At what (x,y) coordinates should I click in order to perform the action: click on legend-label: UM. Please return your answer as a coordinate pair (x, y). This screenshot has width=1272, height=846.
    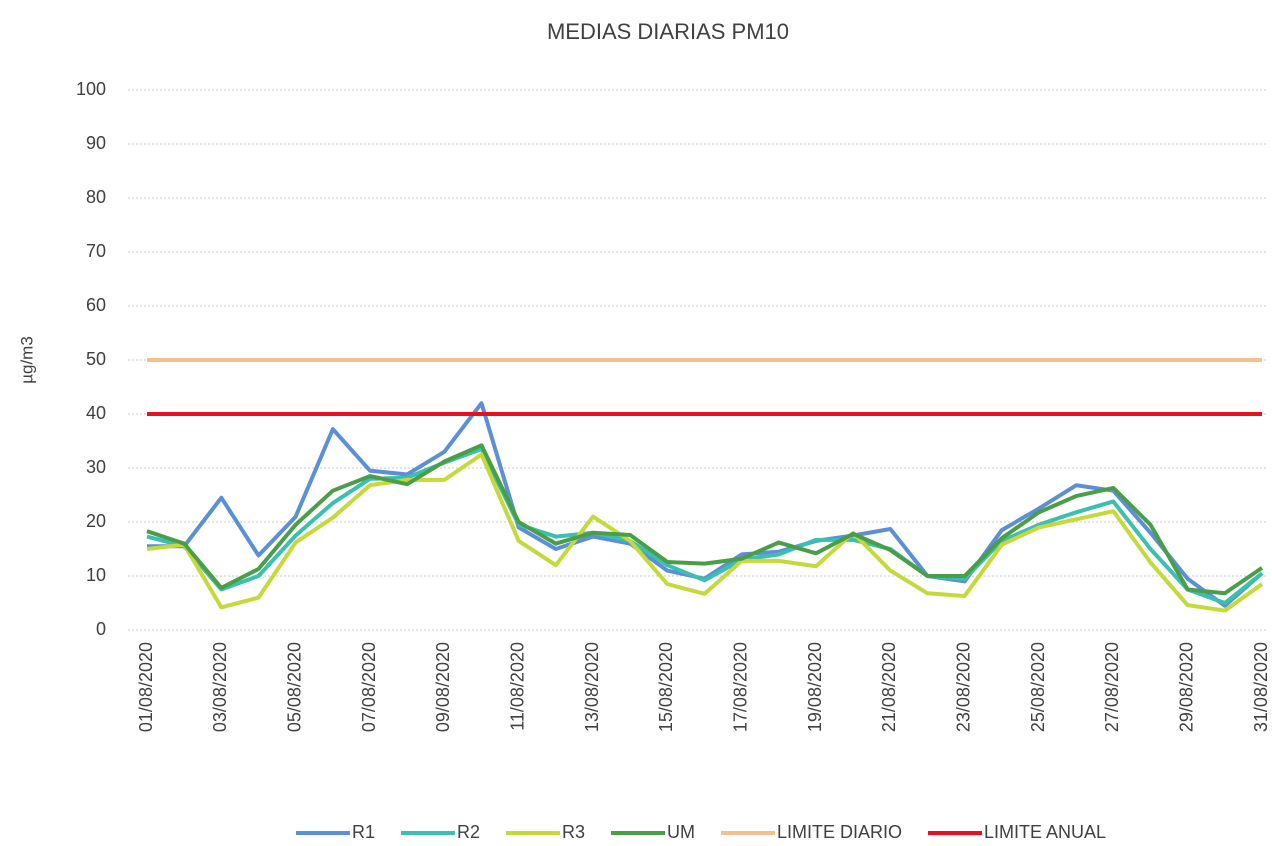
    Looking at the image, I should click on (681, 832).